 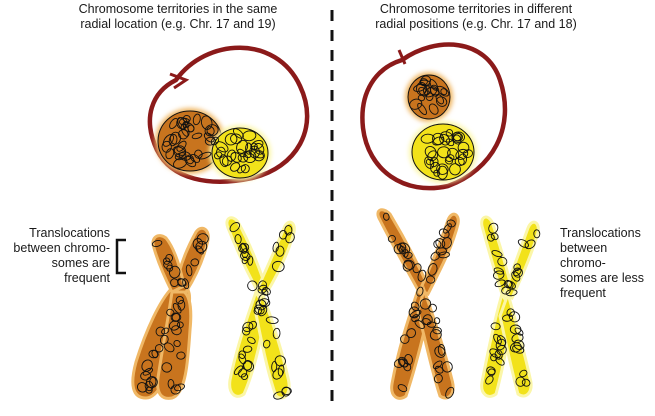 I want to click on right-note-line-3: somes are less, so click(x=602, y=278).